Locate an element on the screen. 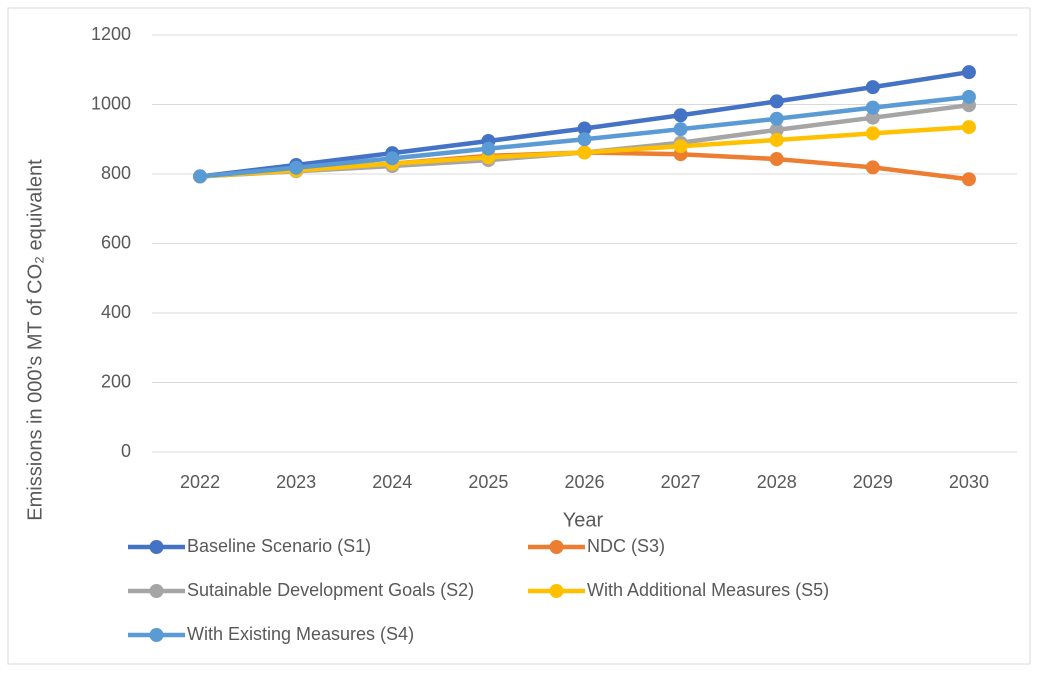 The image size is (1039, 673). legend-label: Baseline Scenario (S1) is located at coordinates (279, 546).